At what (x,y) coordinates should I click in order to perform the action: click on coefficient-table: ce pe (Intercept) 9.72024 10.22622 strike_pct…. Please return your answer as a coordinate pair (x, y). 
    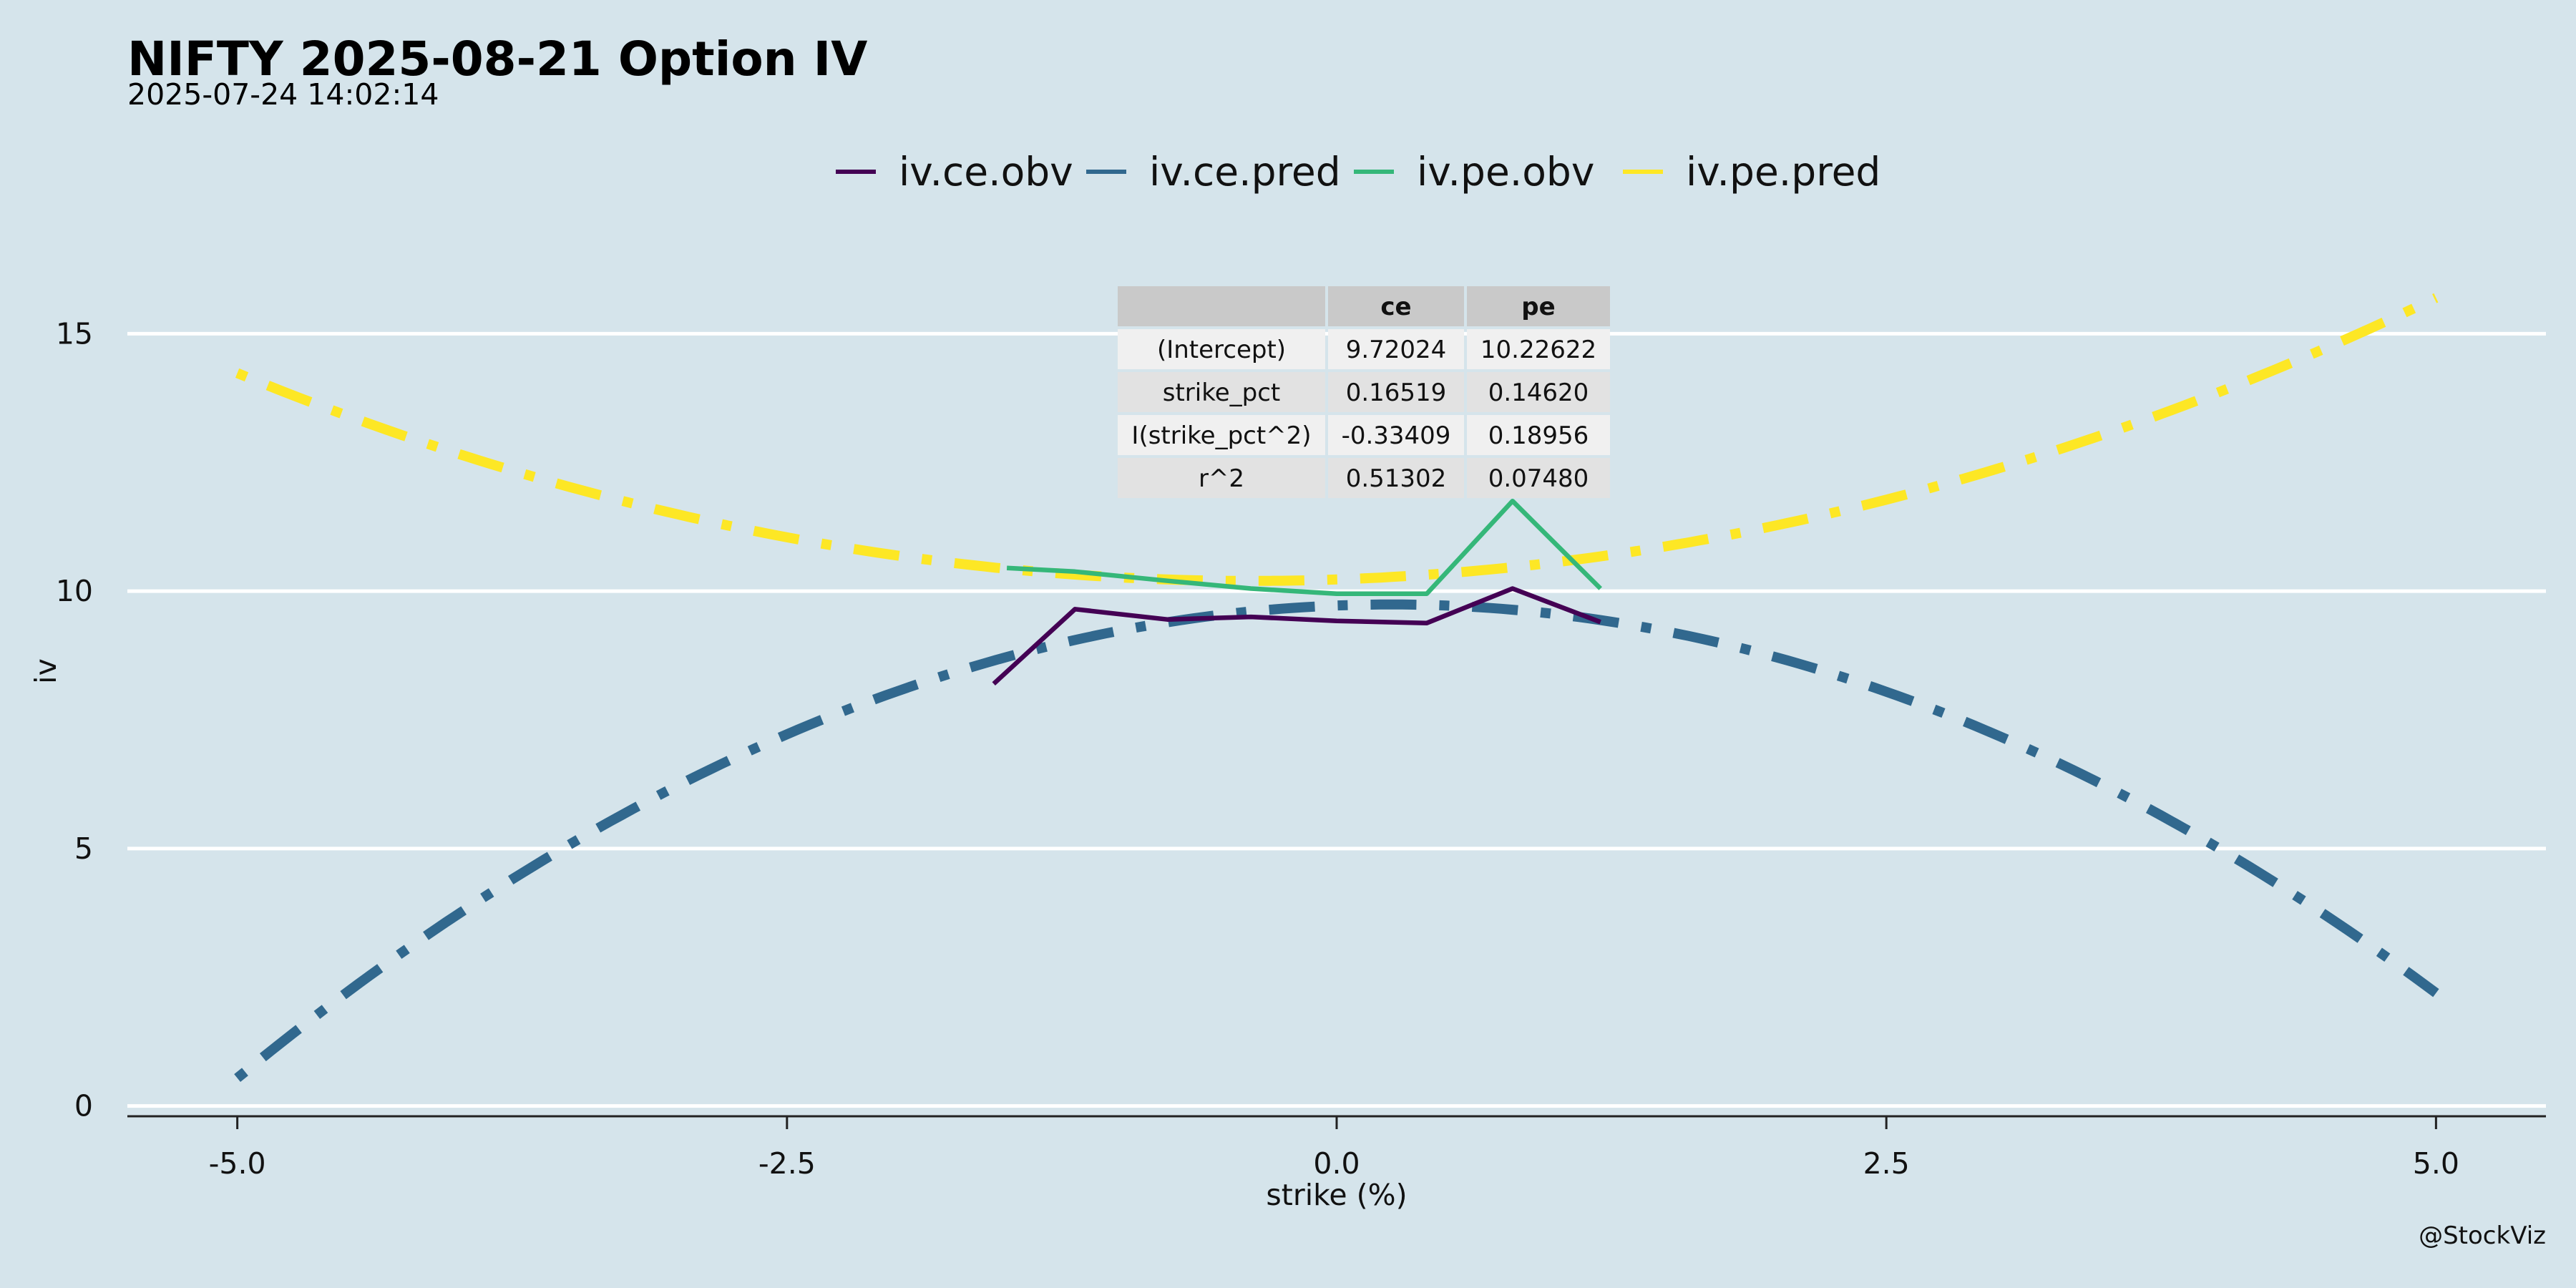
    Looking at the image, I should click on (1364, 392).